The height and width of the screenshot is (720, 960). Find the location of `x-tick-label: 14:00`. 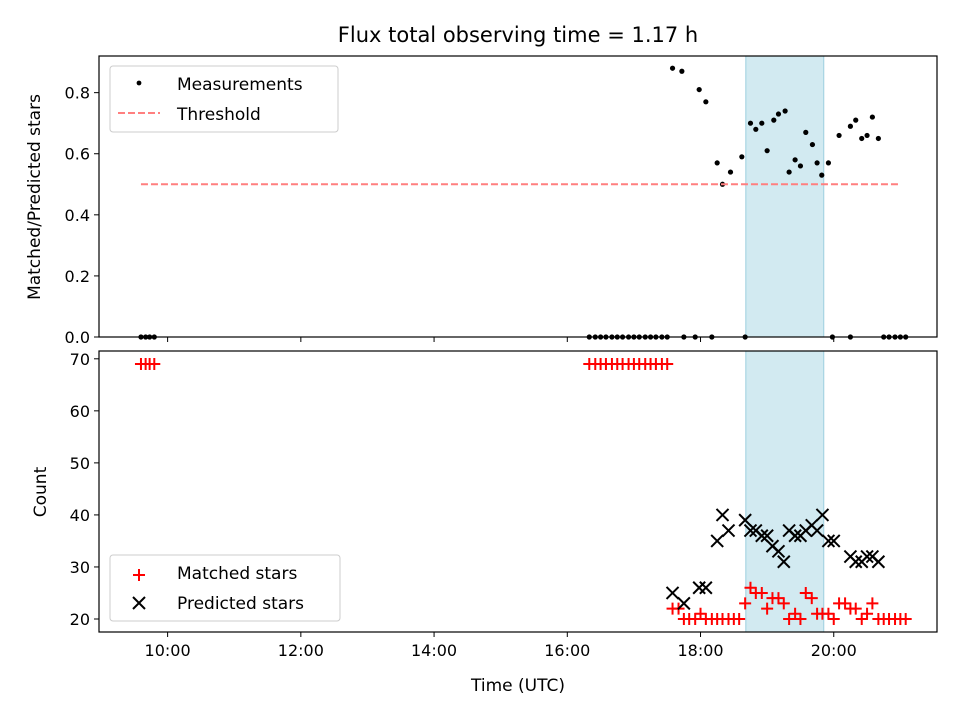

x-tick-label: 14:00 is located at coordinates (434, 650).